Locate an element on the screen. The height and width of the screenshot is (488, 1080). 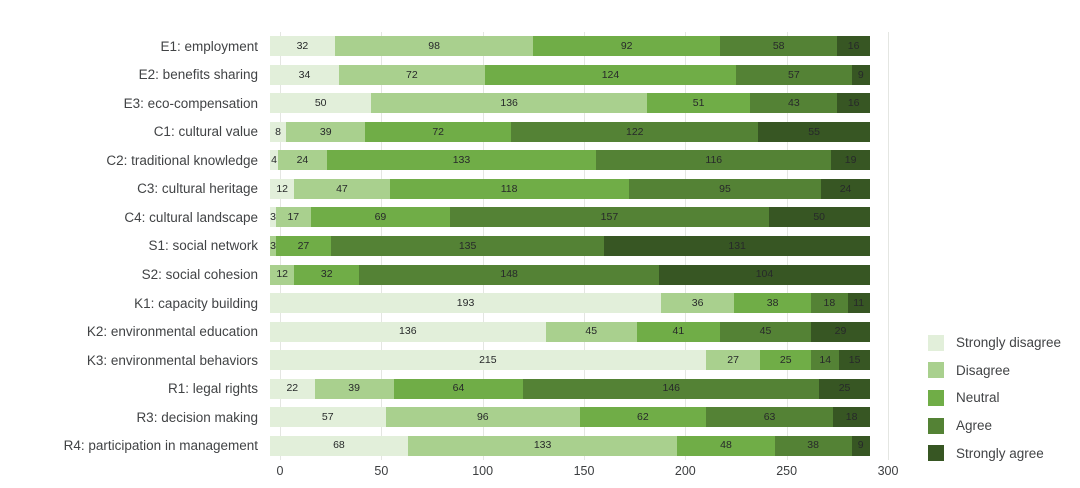
bar-segment-agree: 63 is located at coordinates (769, 417).